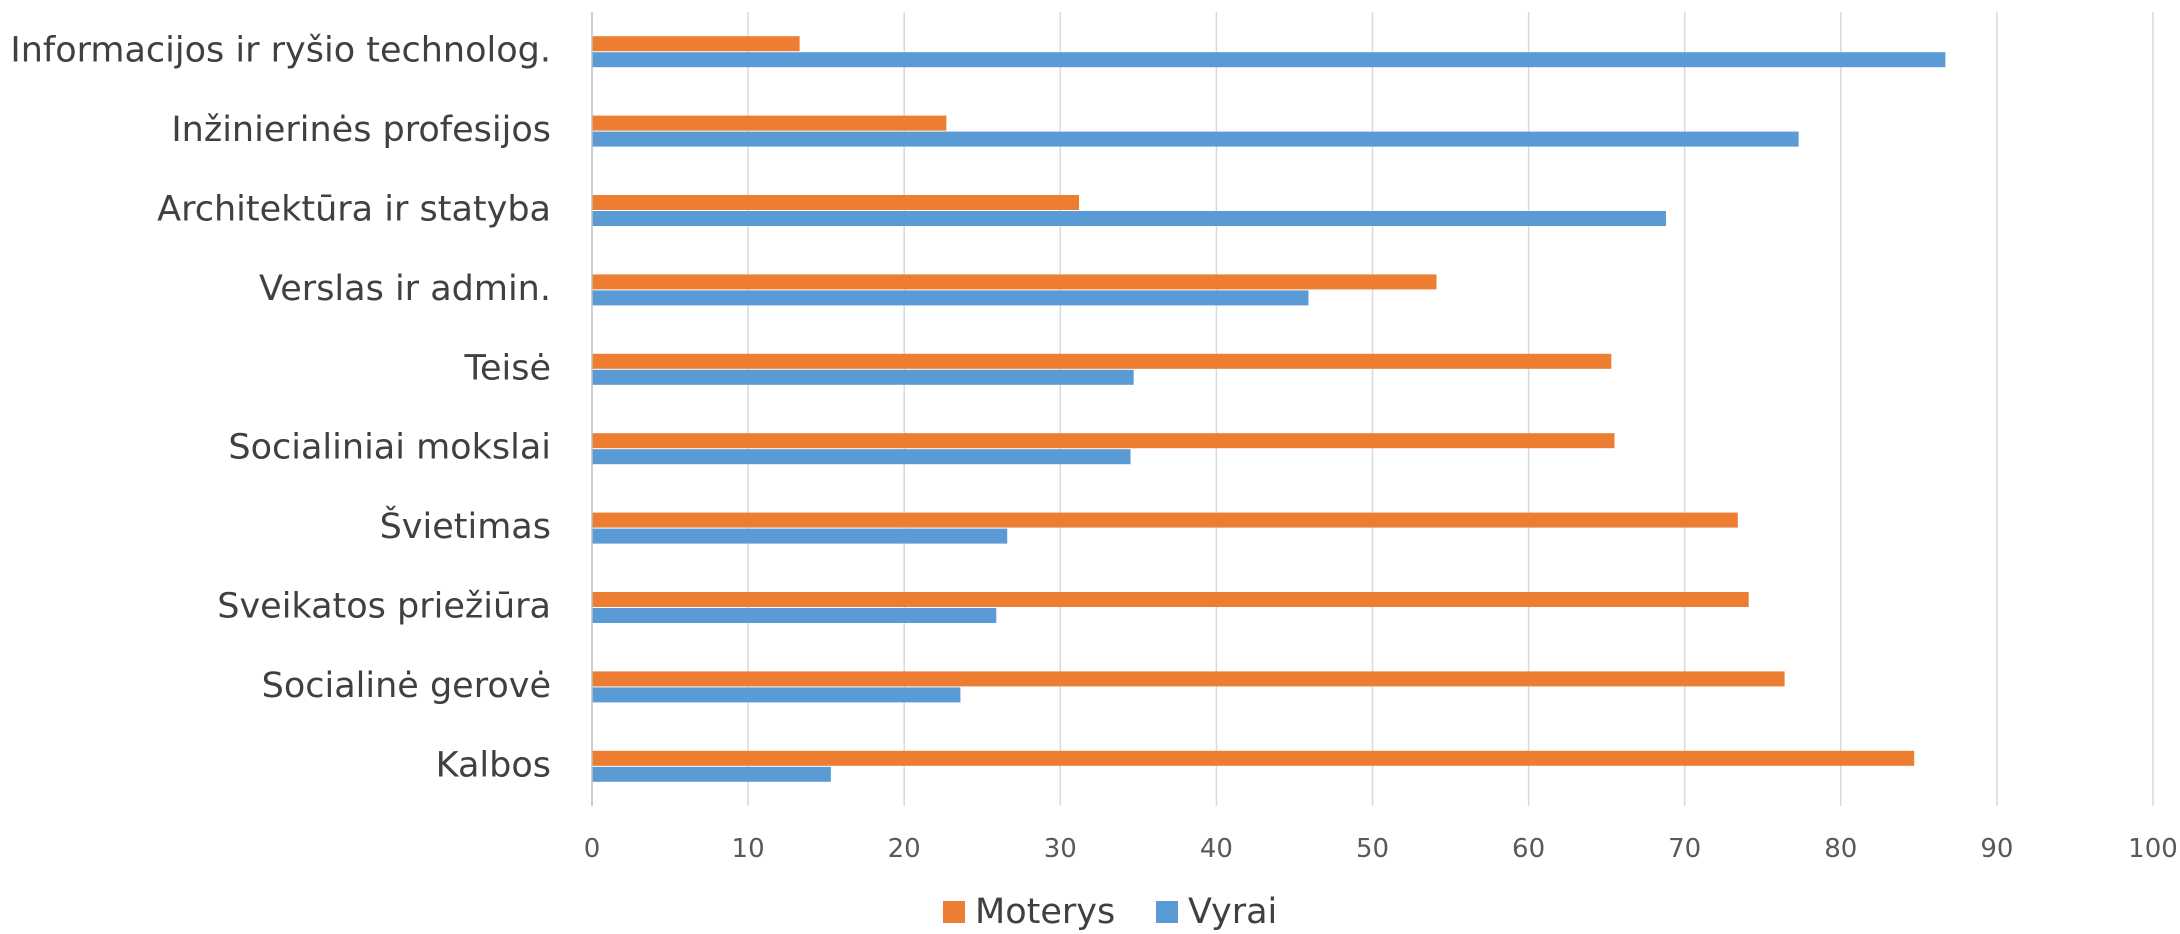 This screenshot has width=2180, height=934. What do you see at coordinates (389, 448) in the screenshot?
I see `category-label: Socialiniai mokslai` at bounding box center [389, 448].